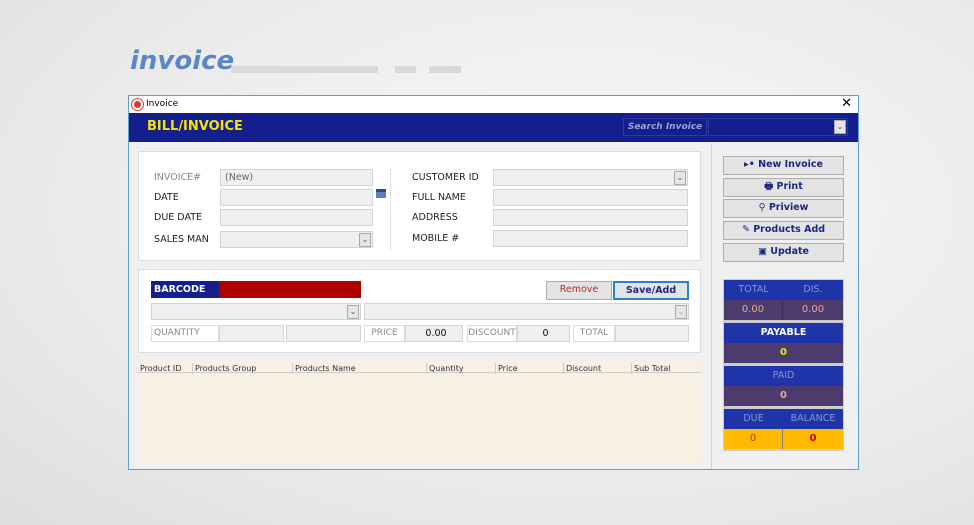 The width and height of the screenshot is (974, 525). I want to click on new-invoice-button: ▸• New Invoice, so click(783, 165).